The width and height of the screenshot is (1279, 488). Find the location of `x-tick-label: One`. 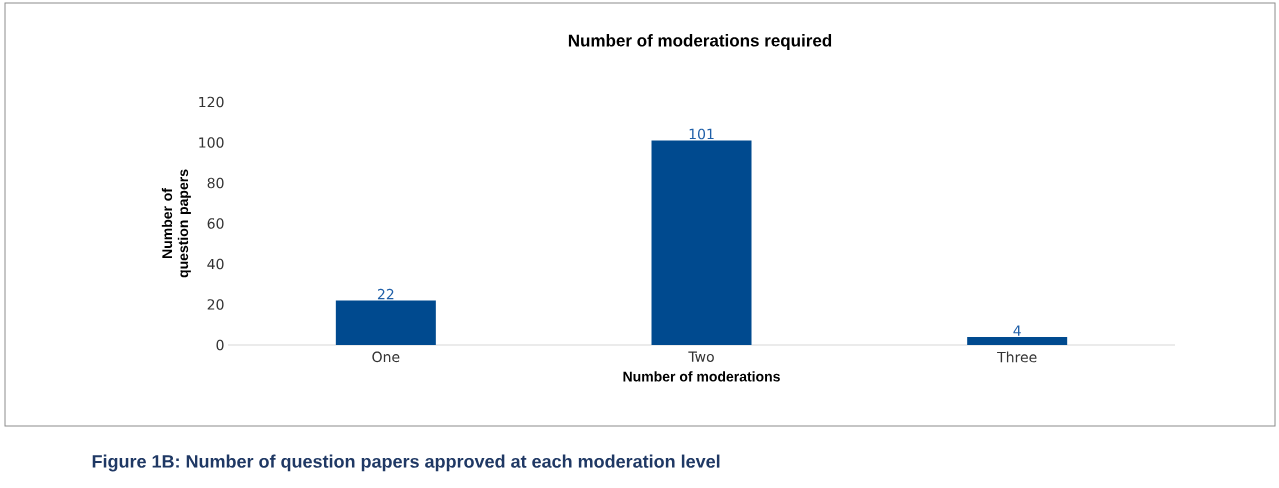

x-tick-label: One is located at coordinates (386, 357).